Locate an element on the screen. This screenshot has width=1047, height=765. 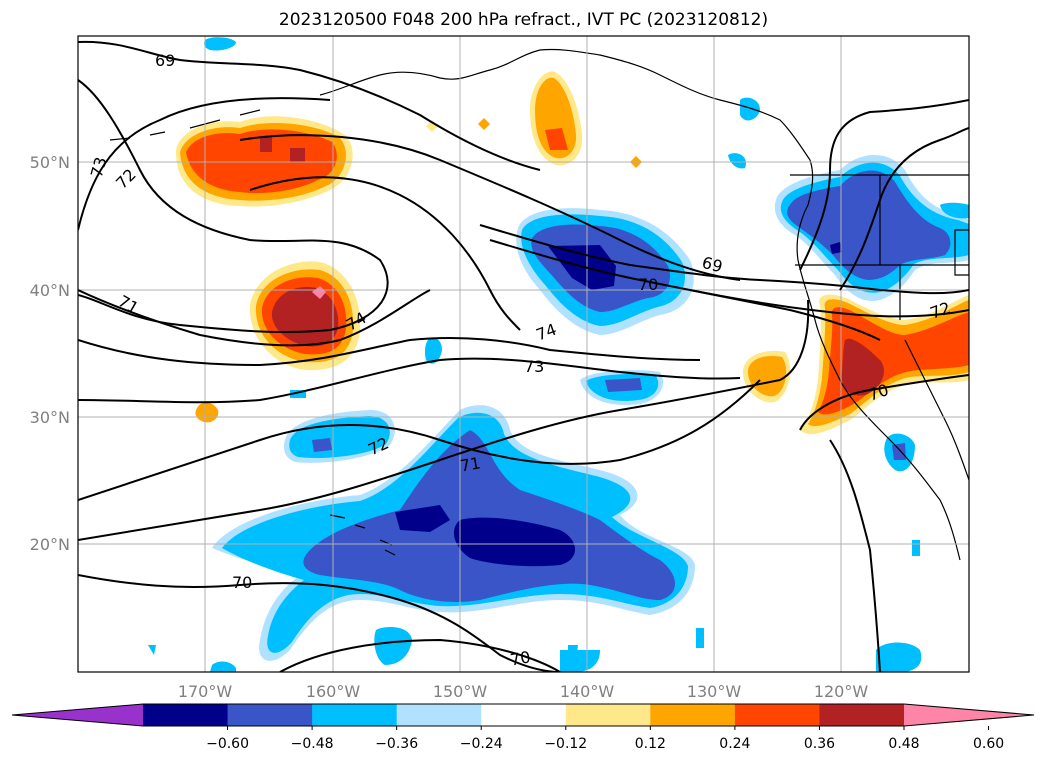
cool-western-us-dark is located at coordinates (836, 248).